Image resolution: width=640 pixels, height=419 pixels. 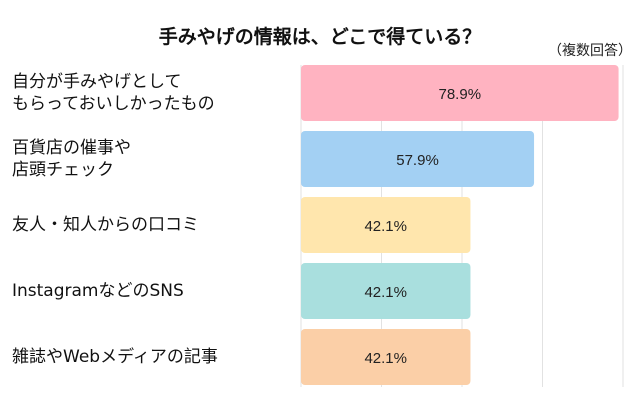 I want to click on data-label: 57.9%, so click(x=417, y=160).